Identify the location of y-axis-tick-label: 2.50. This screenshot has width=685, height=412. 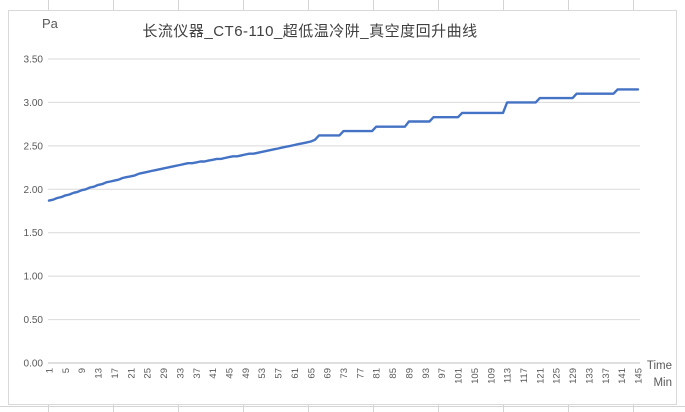
(34, 146).